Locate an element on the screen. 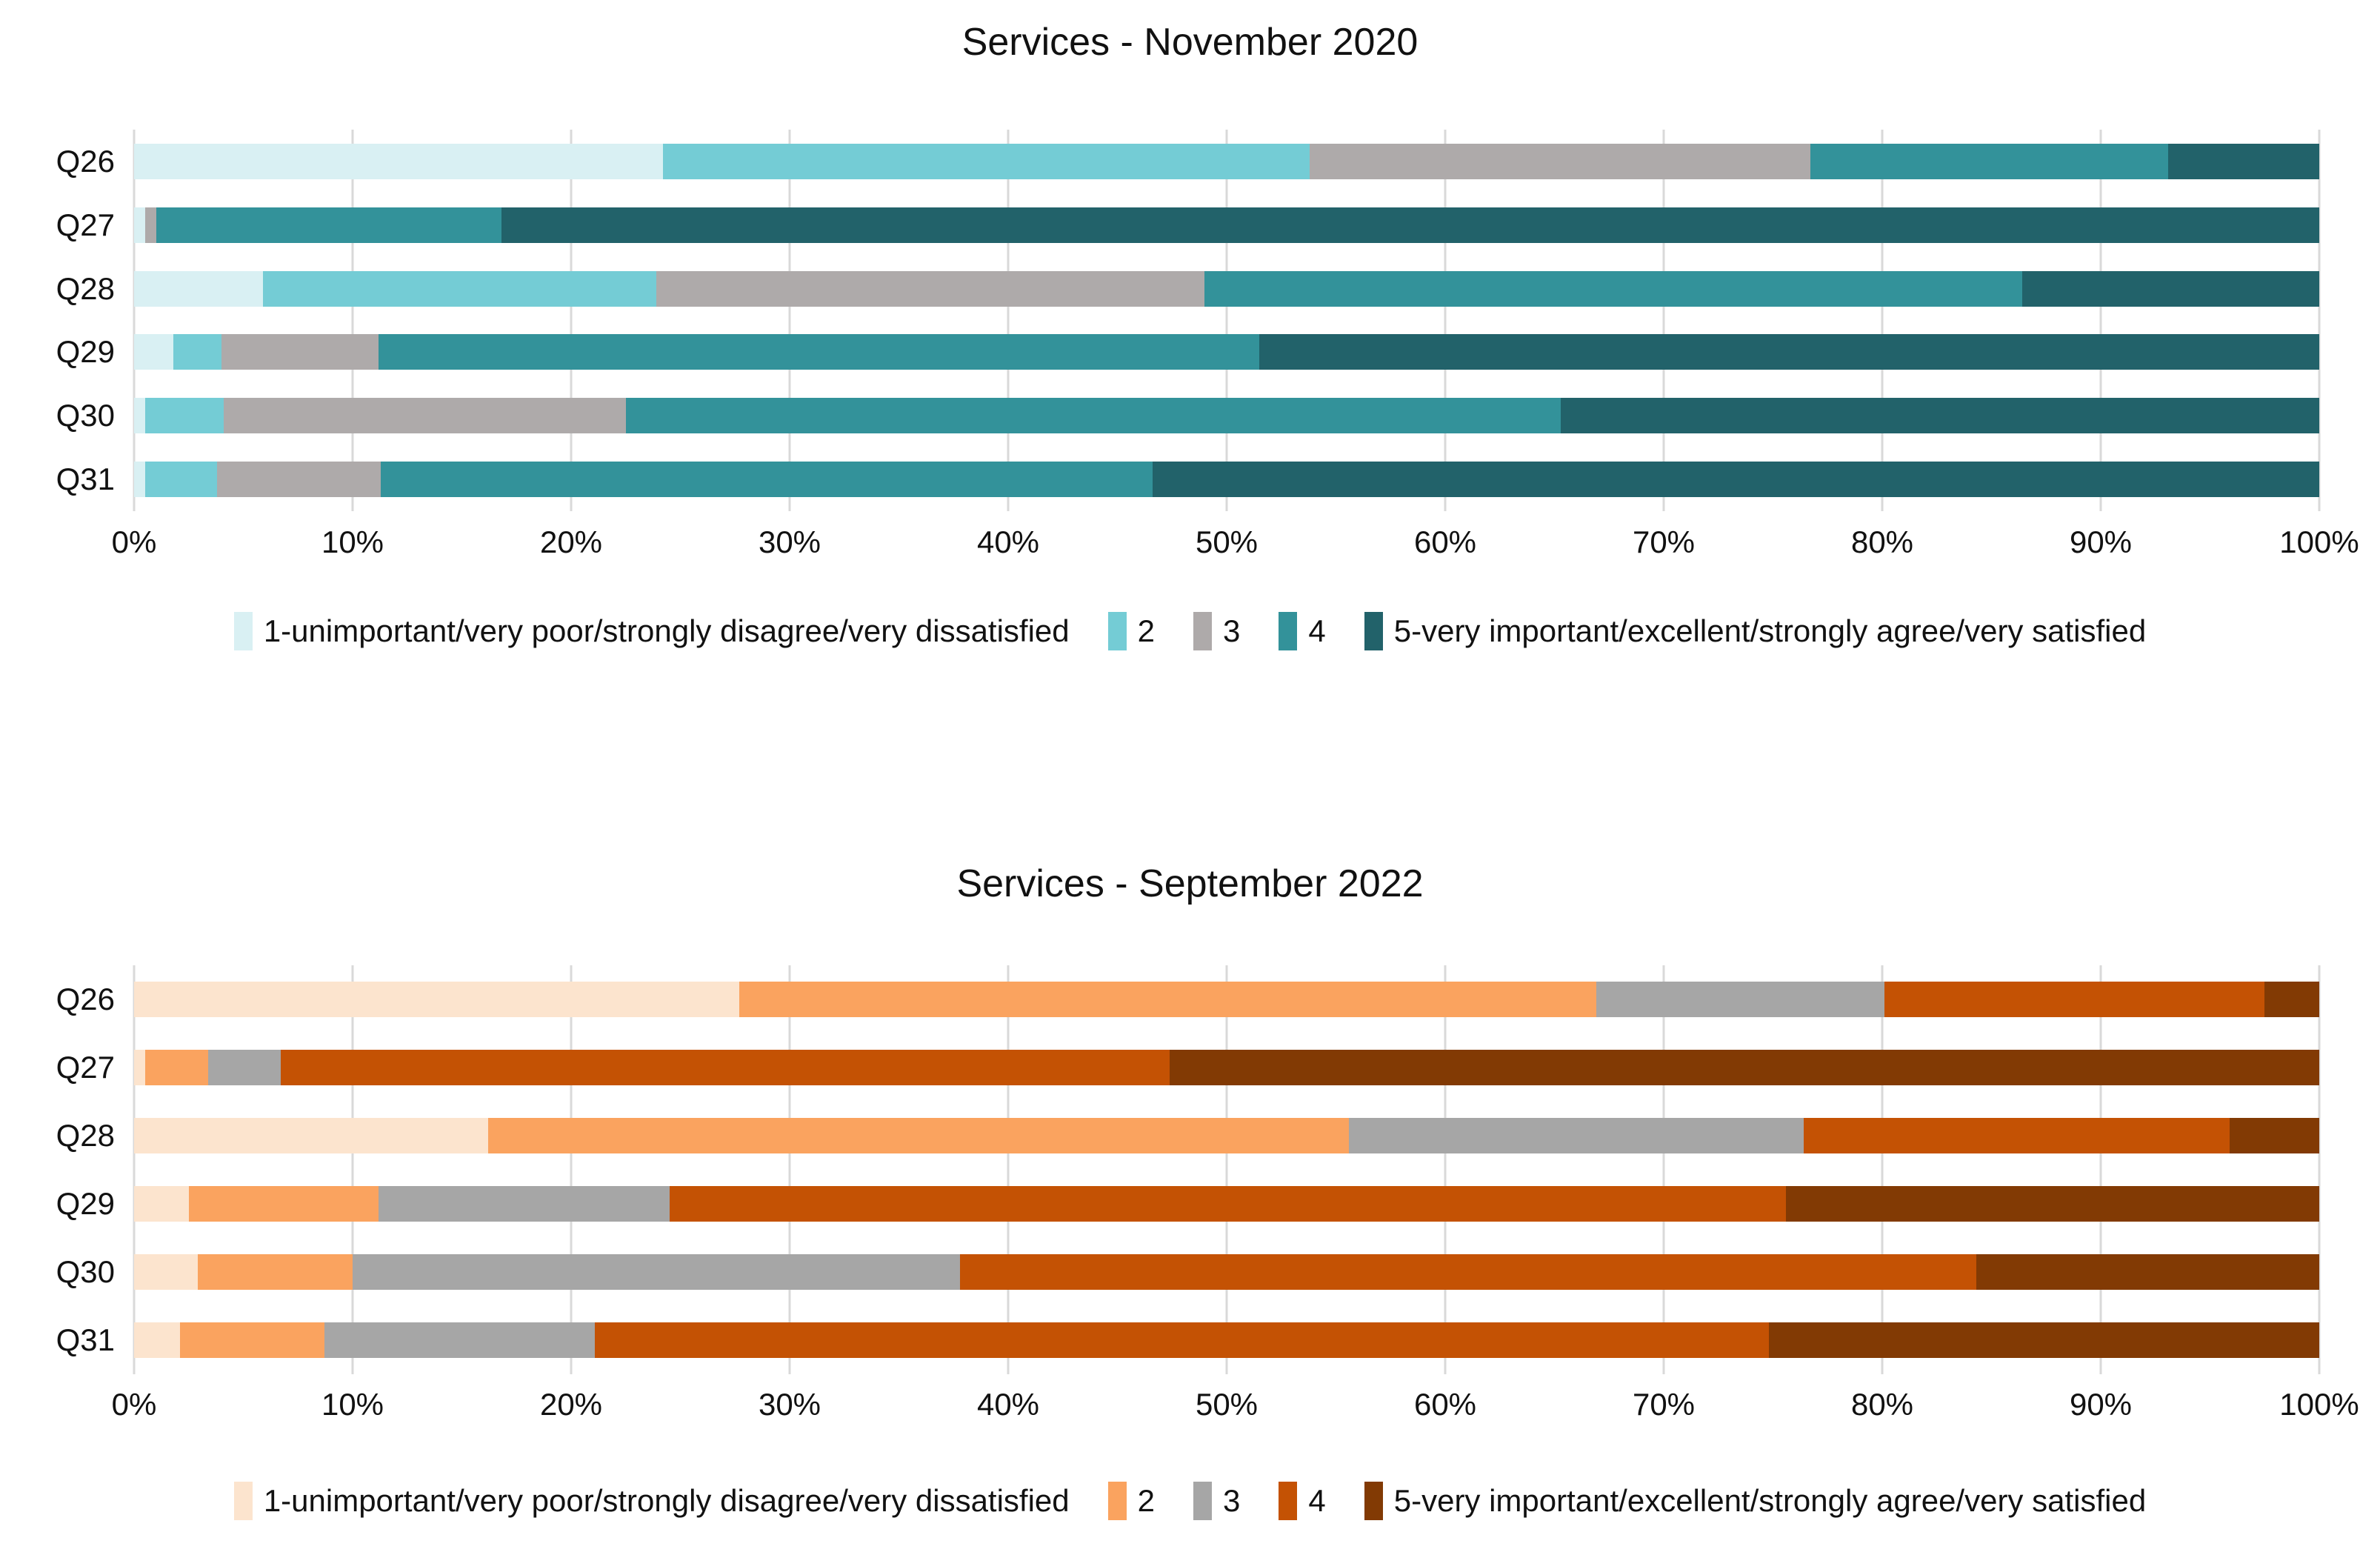  x-tick-label: 20% is located at coordinates (571, 542).